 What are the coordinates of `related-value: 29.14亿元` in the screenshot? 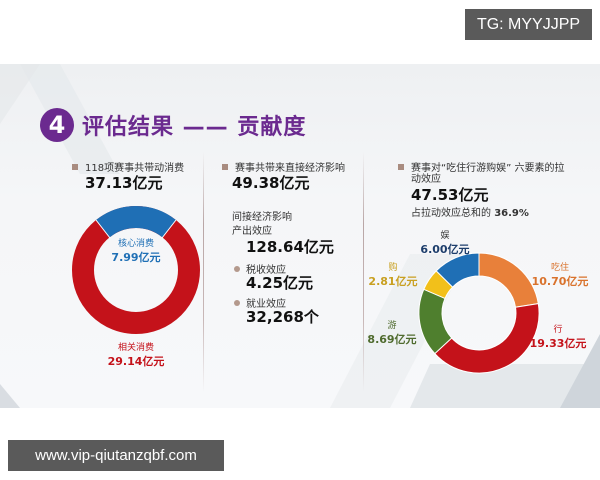 It's located at (136, 361).